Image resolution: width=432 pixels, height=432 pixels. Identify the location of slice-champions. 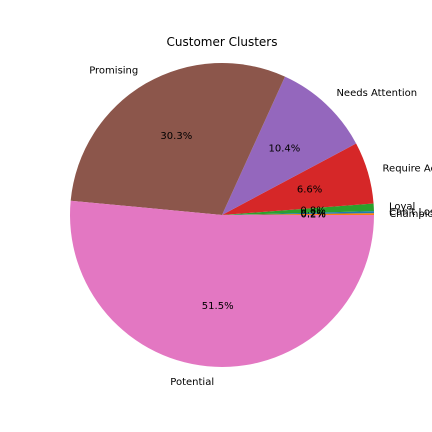
(298, 214).